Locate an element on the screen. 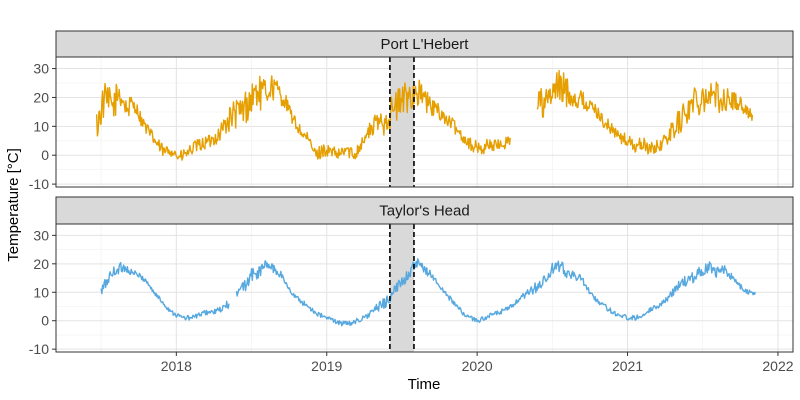 The height and width of the screenshot is (400, 800). y-axis-title: Temperature [°C] is located at coordinates (13, 205).